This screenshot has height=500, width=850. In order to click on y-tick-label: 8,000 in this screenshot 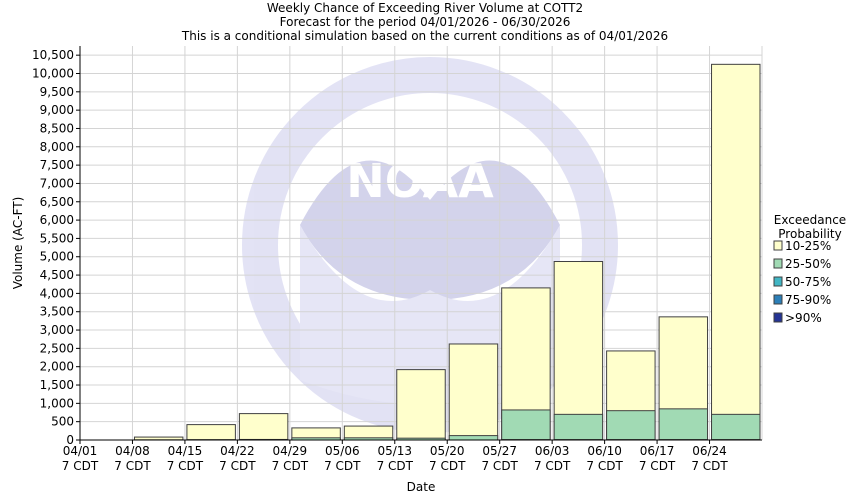, I will do `click(57, 147)`.